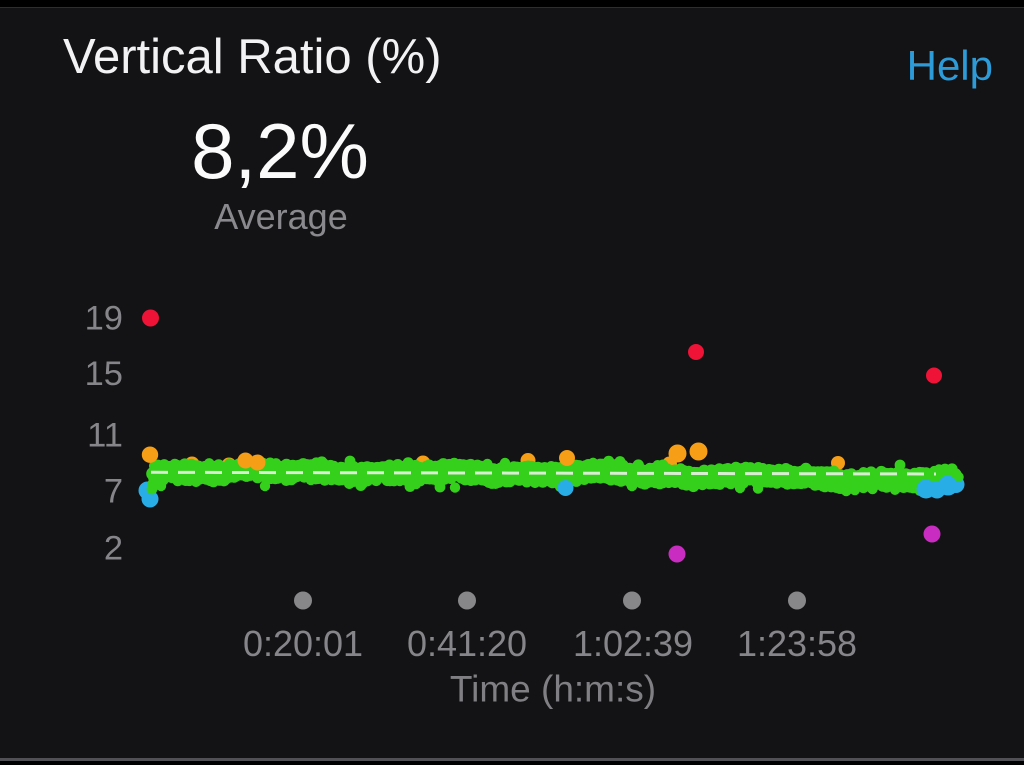  What do you see at coordinates (113, 549) in the screenshot?
I see `svg-text: 2` at bounding box center [113, 549].